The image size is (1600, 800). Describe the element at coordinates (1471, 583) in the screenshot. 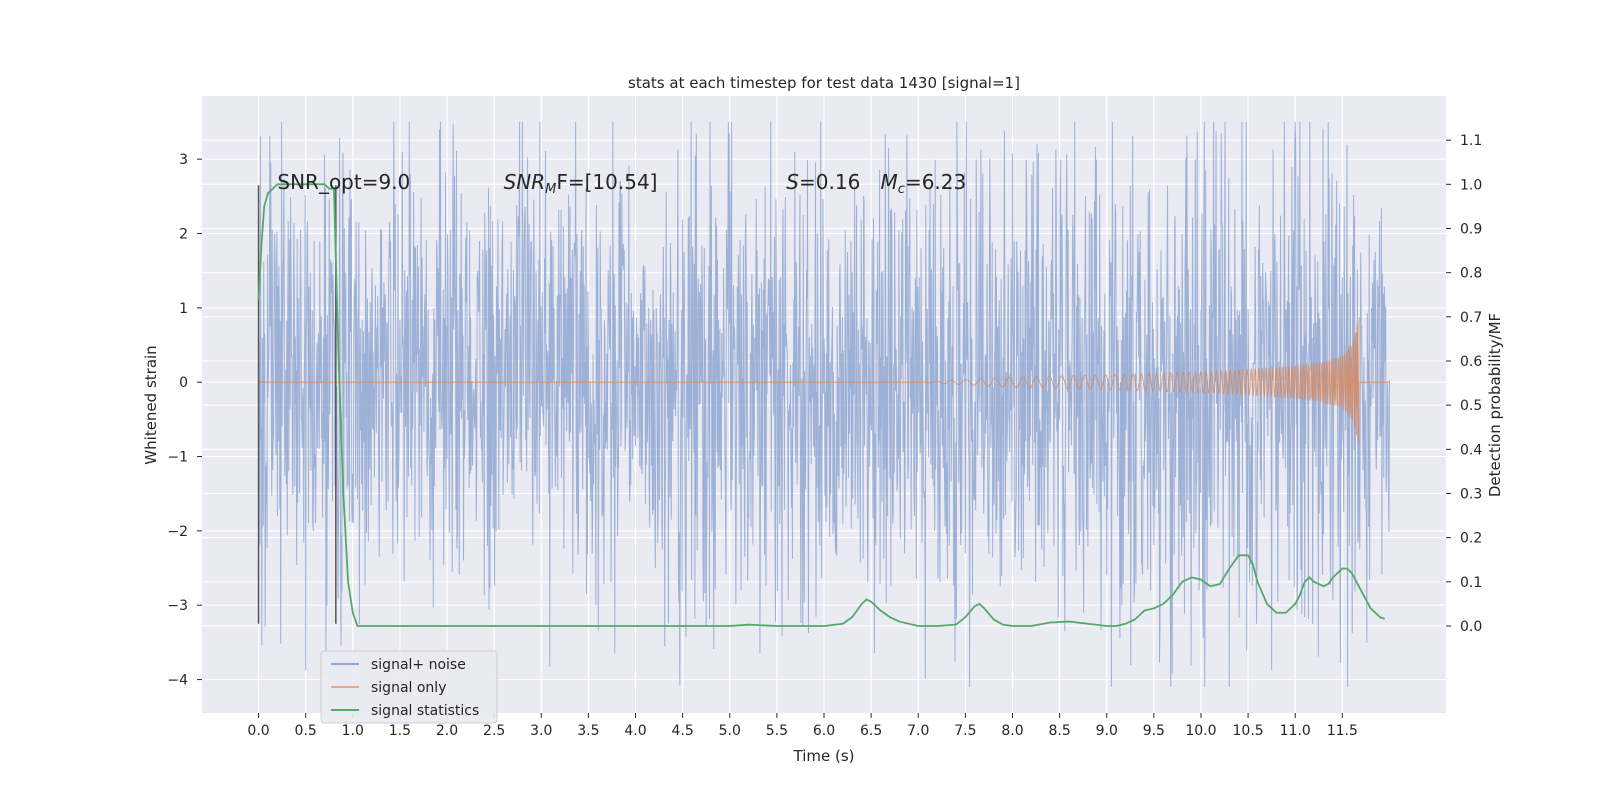

I see `y2-tick-label: 0.1` at that location.